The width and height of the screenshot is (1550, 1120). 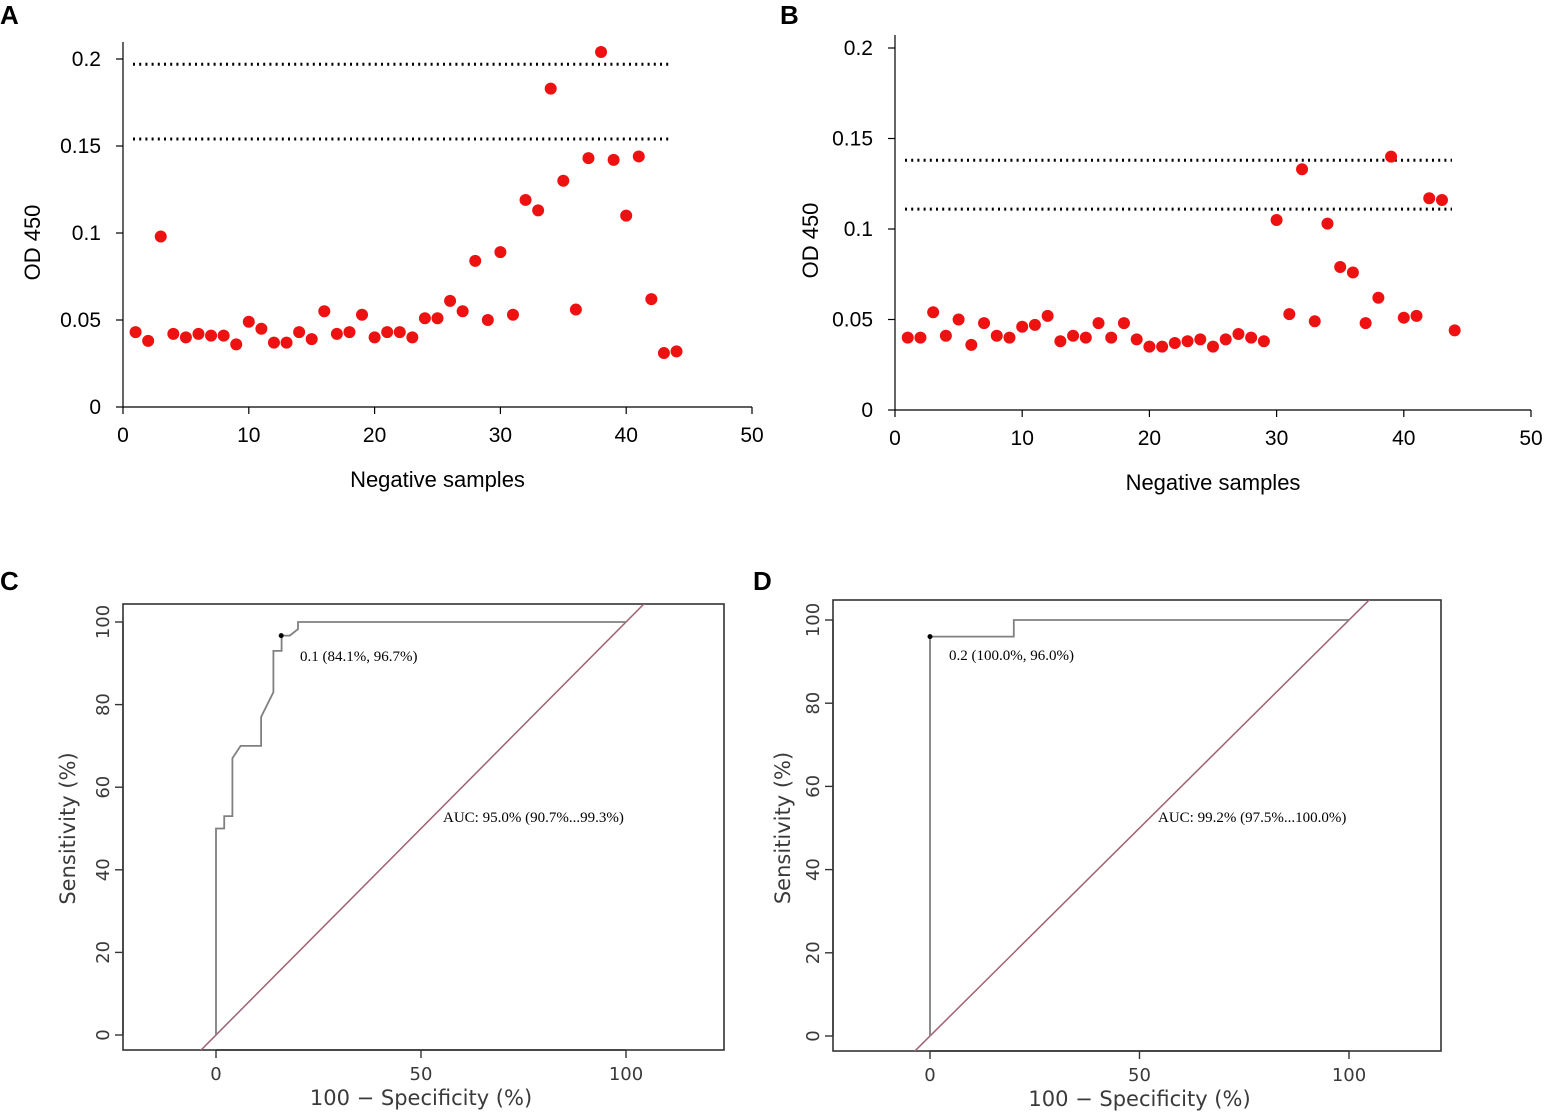 I want to click on x-tick-label: 20, so click(x=374, y=435).